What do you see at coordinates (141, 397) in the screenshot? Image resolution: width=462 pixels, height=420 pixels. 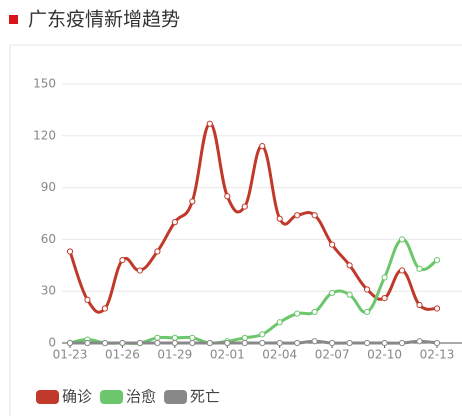 I see `legend-label: 治愈` at bounding box center [141, 397].